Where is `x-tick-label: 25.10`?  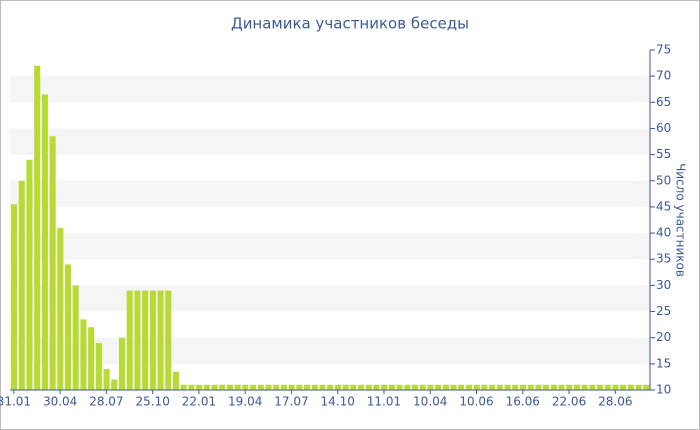 x-tick-label: 25.10 is located at coordinates (152, 402).